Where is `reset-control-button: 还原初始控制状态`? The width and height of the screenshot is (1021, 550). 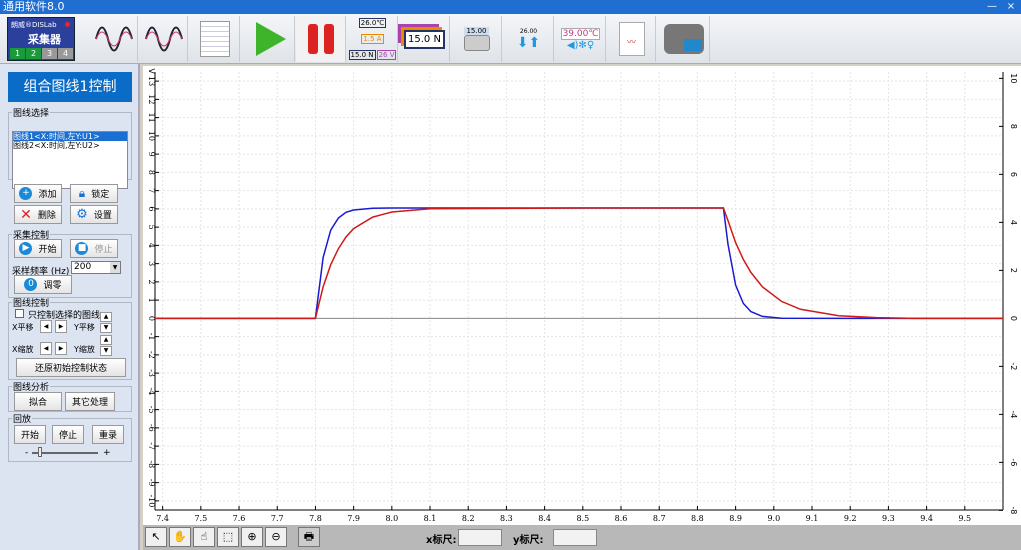
reset-control-button: 还原初始控制状态 is located at coordinates (71, 367).